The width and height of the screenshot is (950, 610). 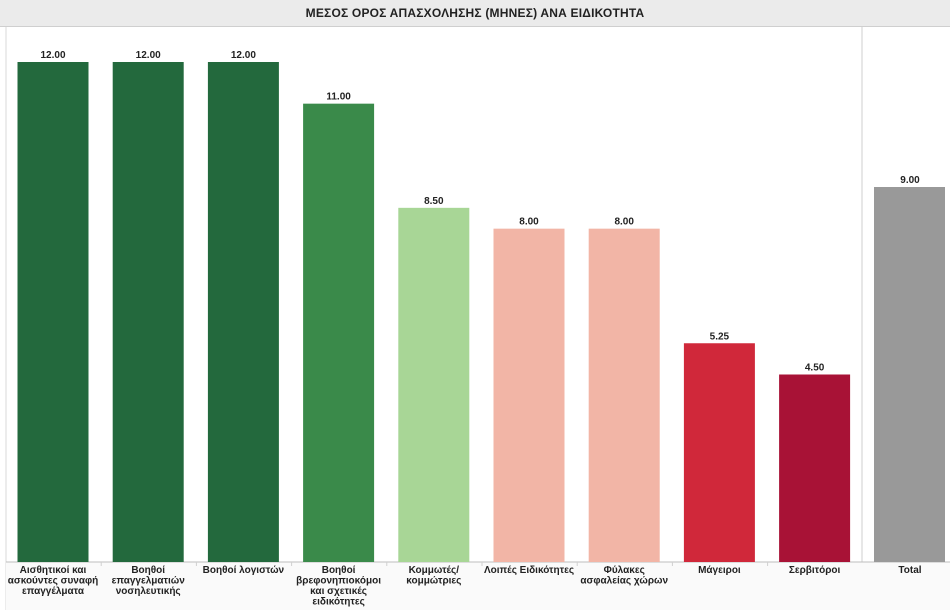 What do you see at coordinates (624, 581) in the screenshot?
I see `category-label-line: ασφαλείας χώρων` at bounding box center [624, 581].